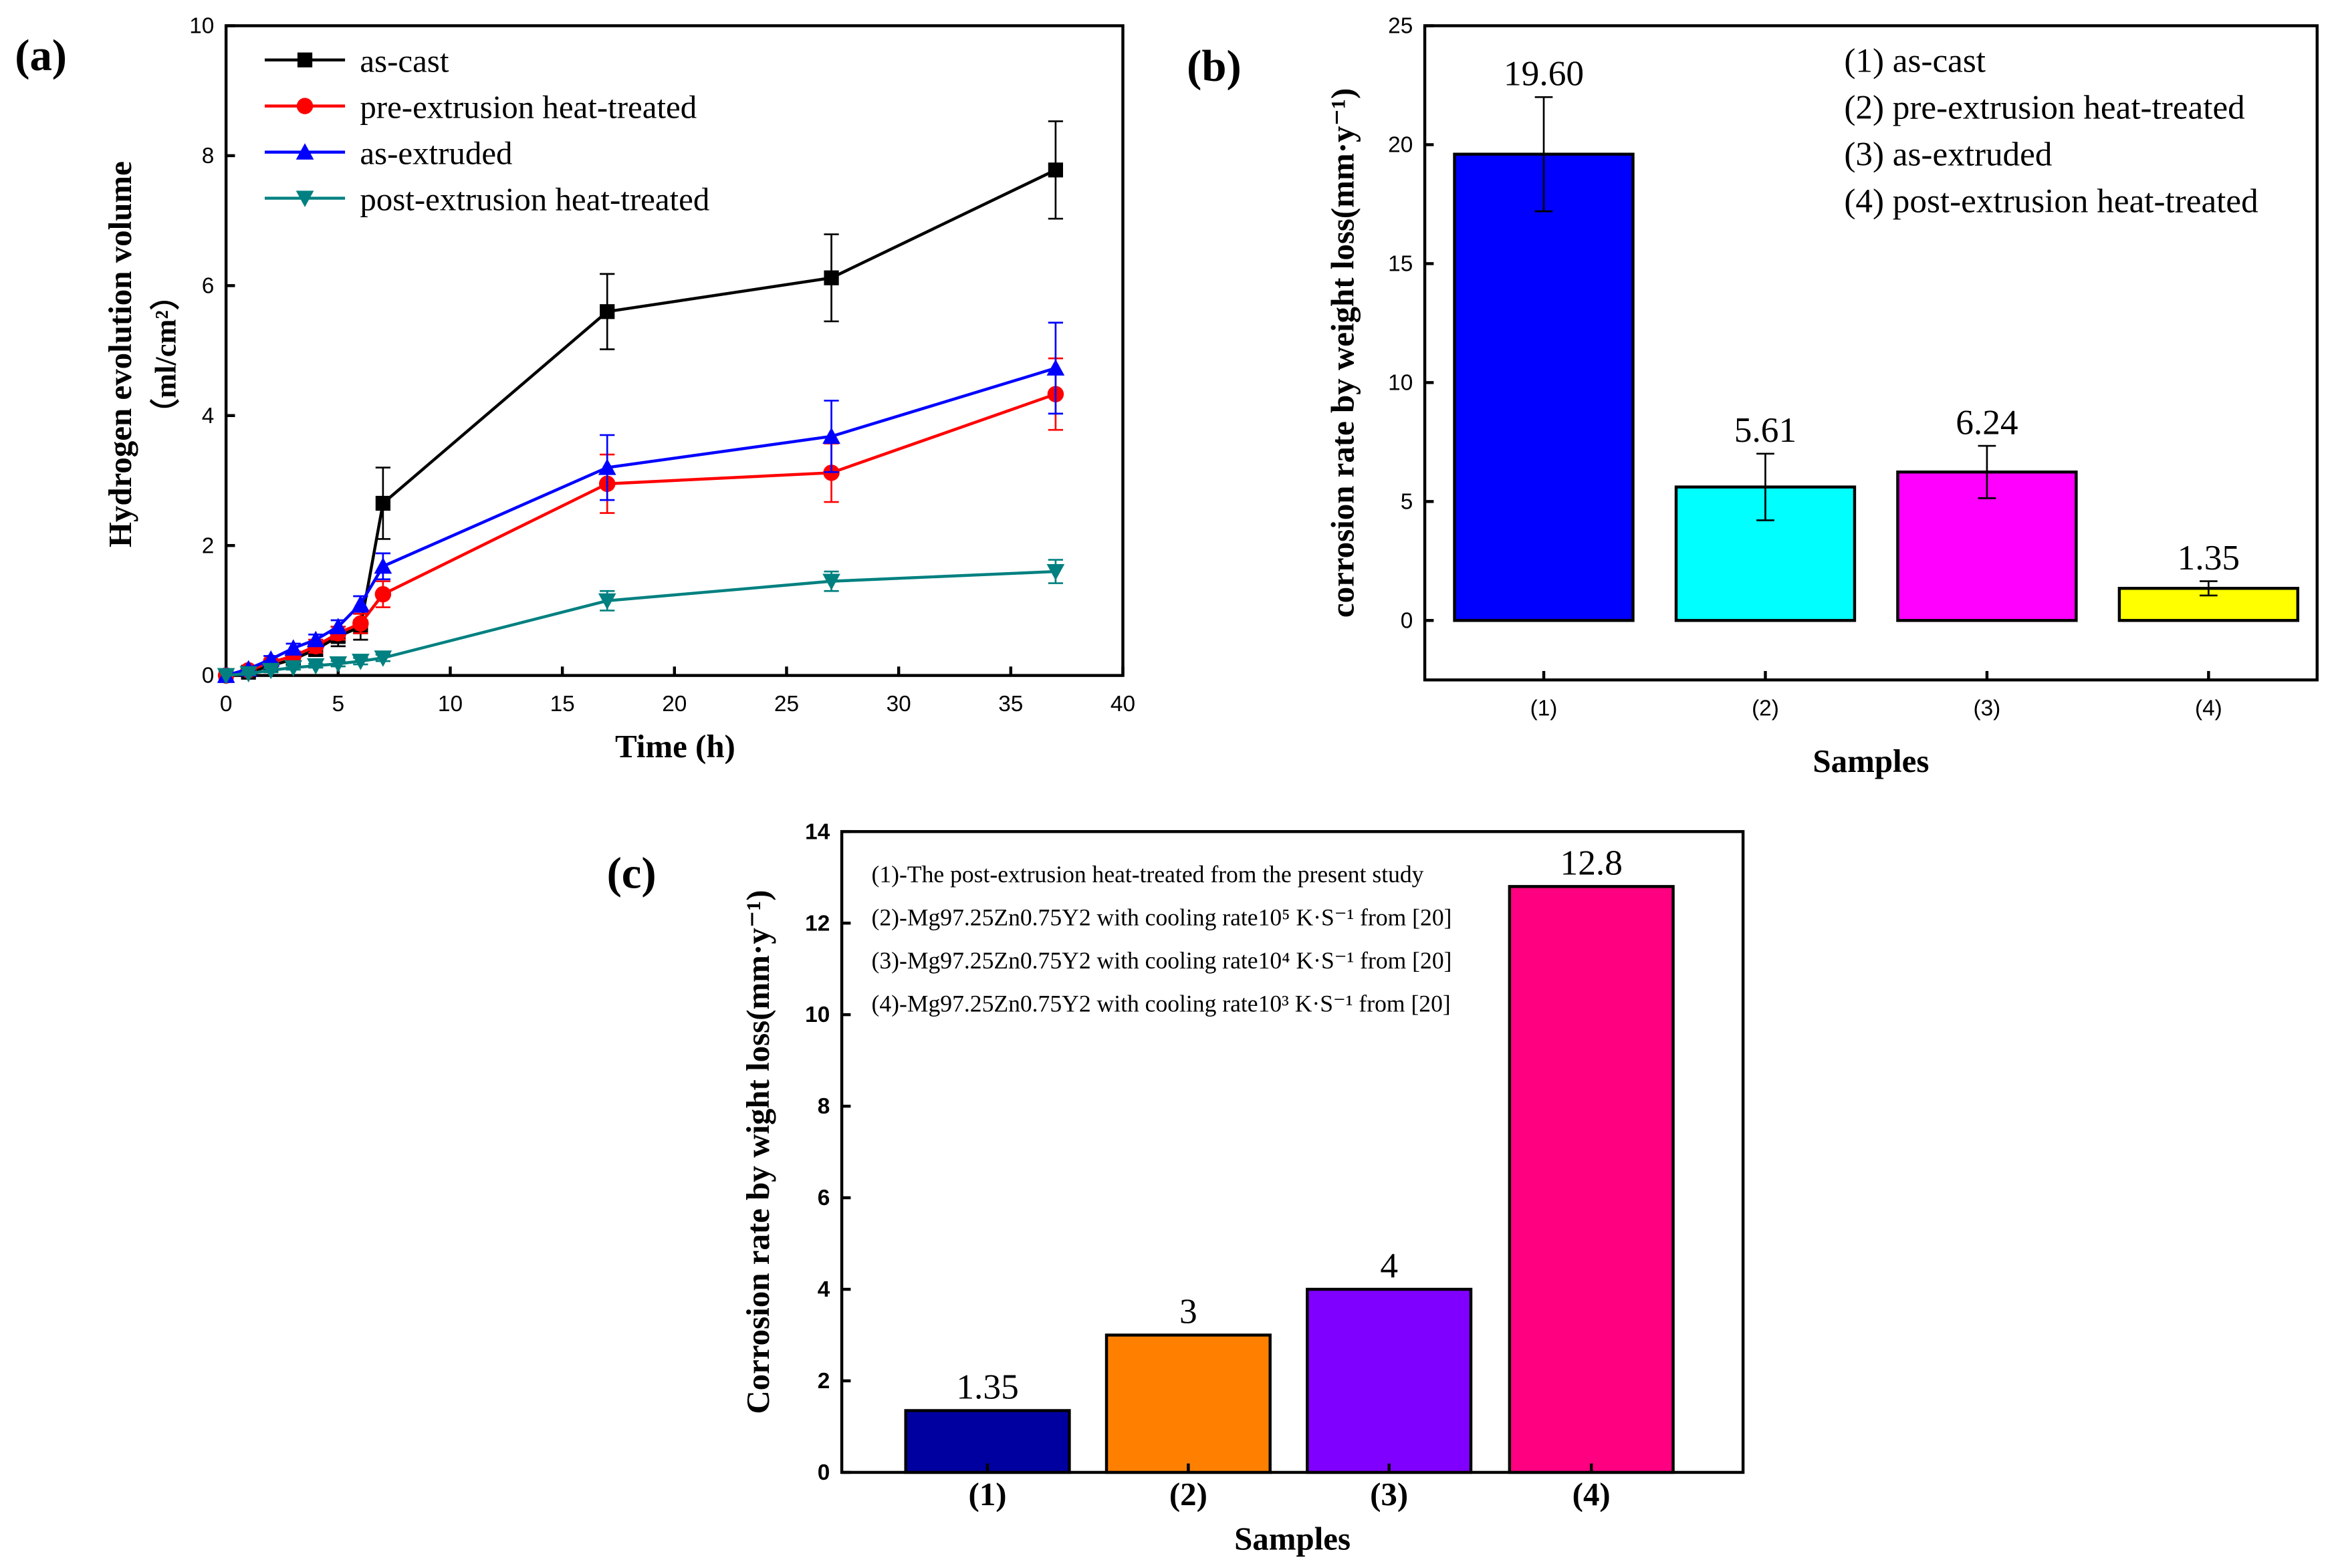  What do you see at coordinates (436, 152) in the screenshot?
I see `legend-label: as-extruded` at bounding box center [436, 152].